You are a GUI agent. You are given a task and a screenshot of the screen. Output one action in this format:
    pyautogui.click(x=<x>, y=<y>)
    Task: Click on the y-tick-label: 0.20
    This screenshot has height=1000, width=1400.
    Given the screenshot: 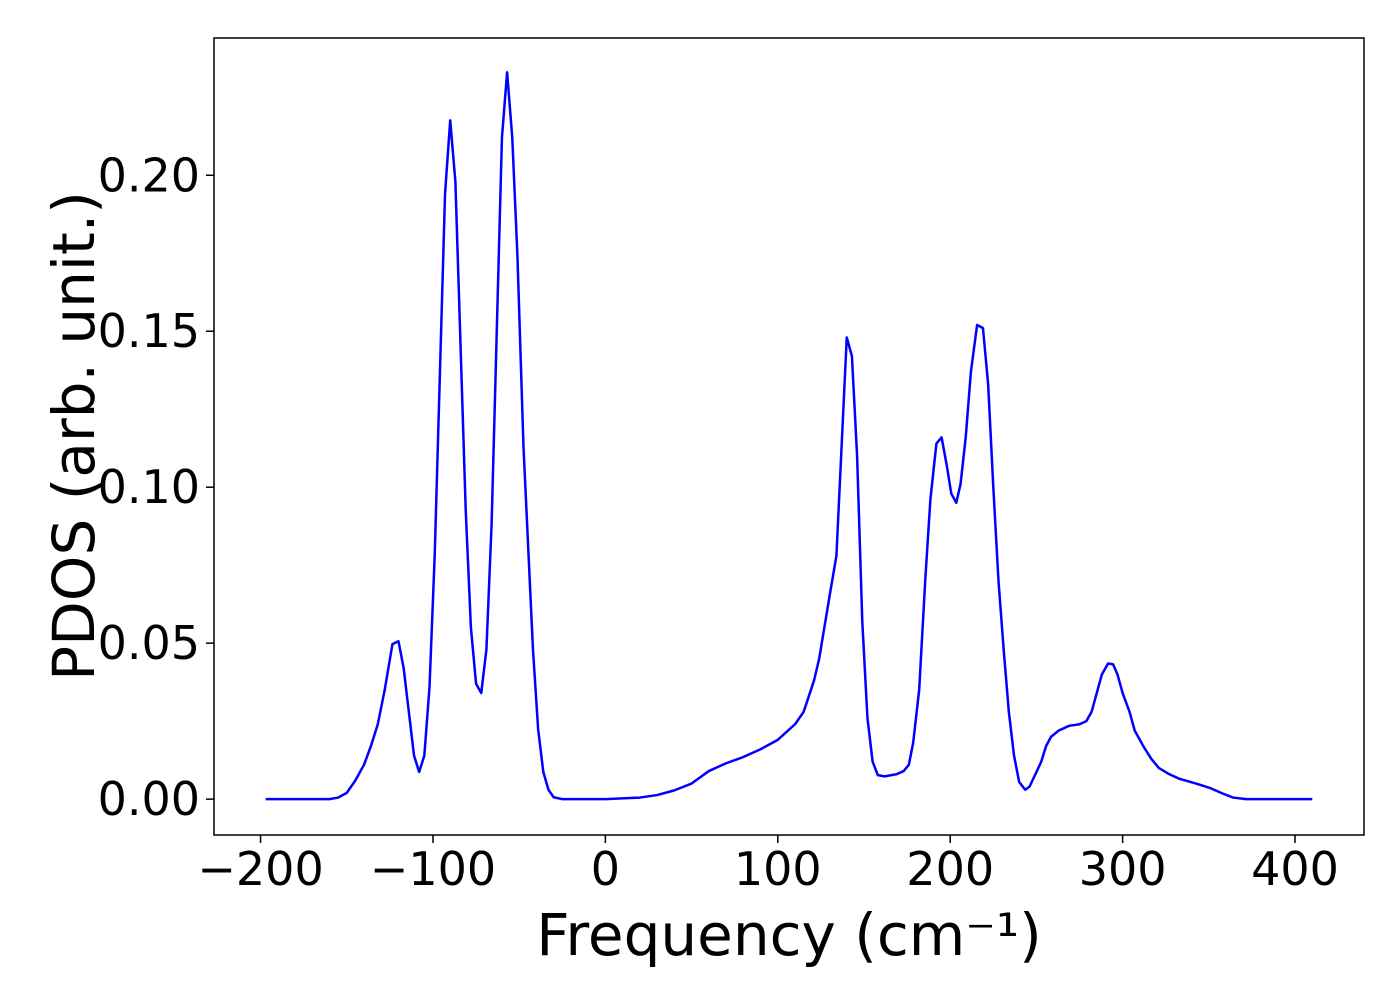 What is the action you would take?
    pyautogui.click(x=149, y=175)
    